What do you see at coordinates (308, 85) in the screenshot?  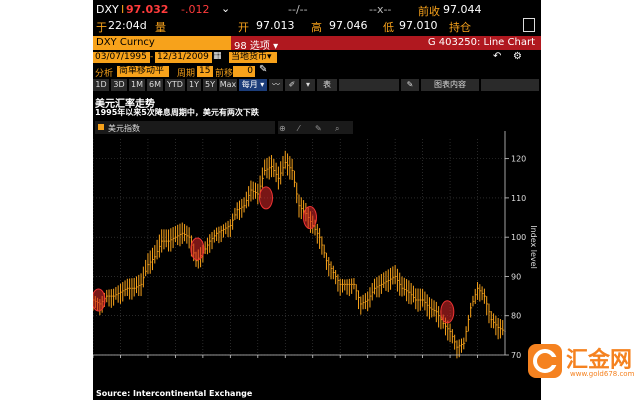 I see `more-tools-icon: ▾` at bounding box center [308, 85].